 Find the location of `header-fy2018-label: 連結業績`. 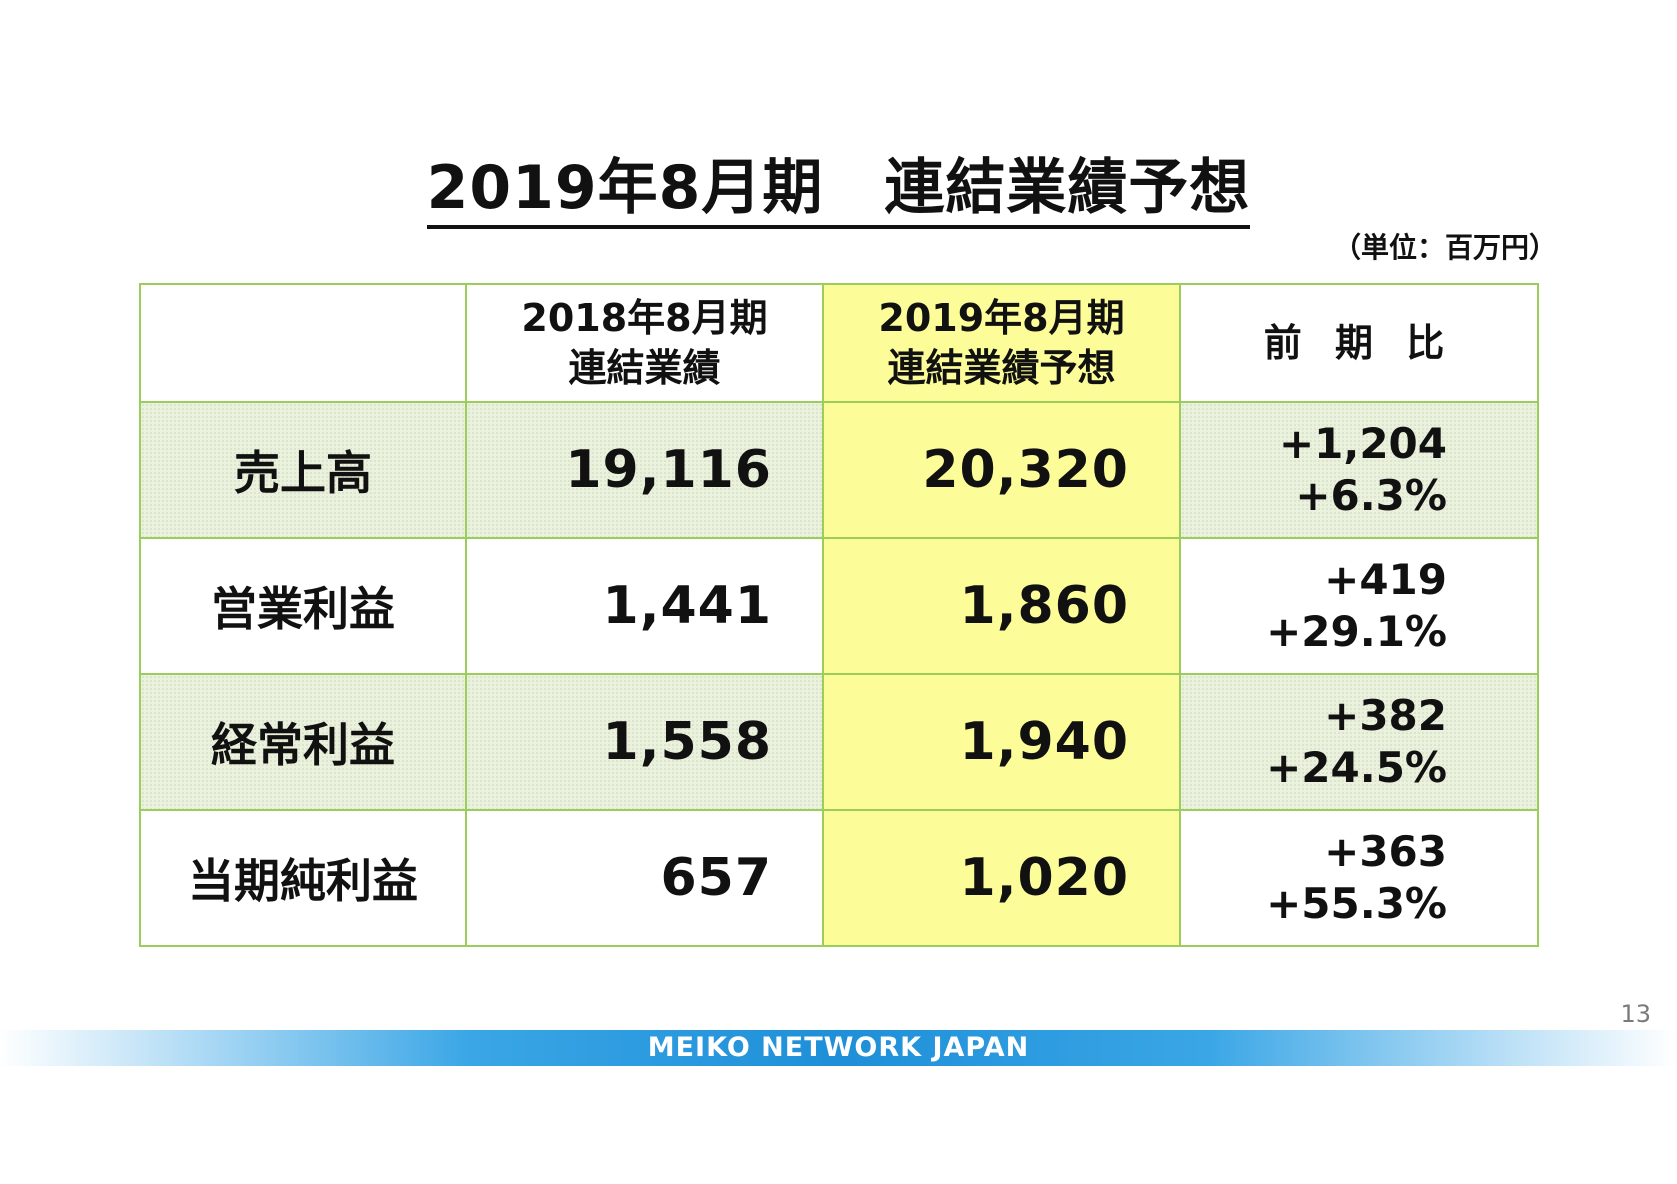

header-fy2018-label: 連結業績 is located at coordinates (644, 368).